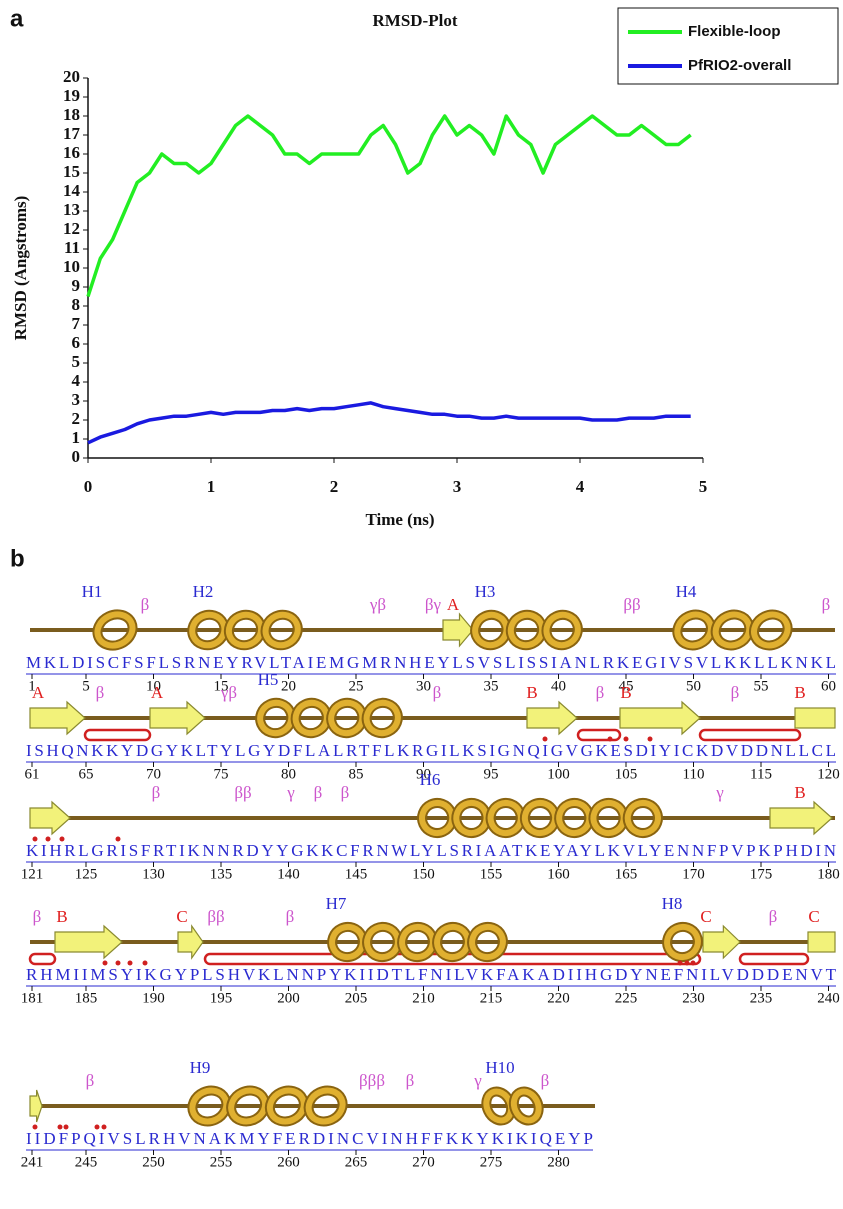 This screenshot has width=843, height=1209. What do you see at coordinates (423, 774) in the screenshot?
I see `residue-number: 90` at bounding box center [423, 774].